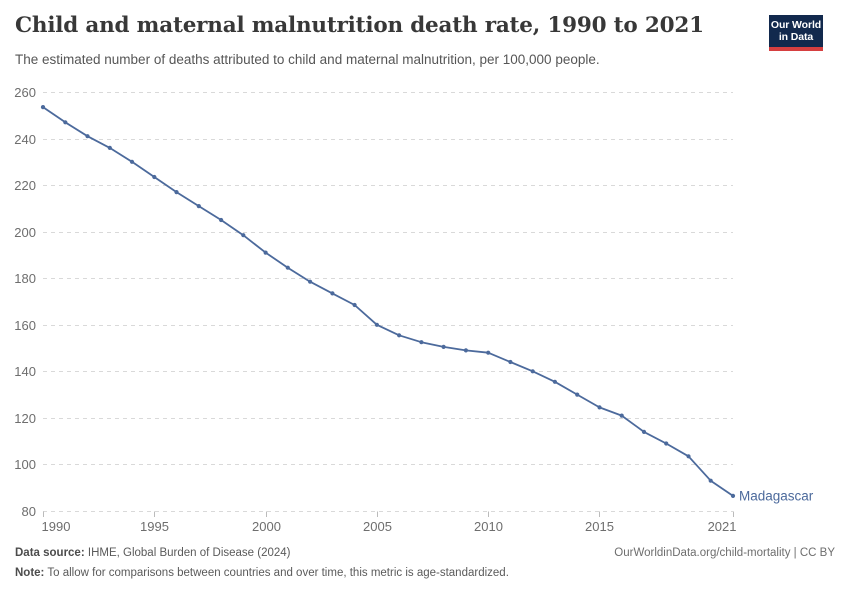 This screenshot has width=850, height=600. Describe the element at coordinates (25, 371) in the screenshot. I see `y-axis-label-140: 140` at that location.